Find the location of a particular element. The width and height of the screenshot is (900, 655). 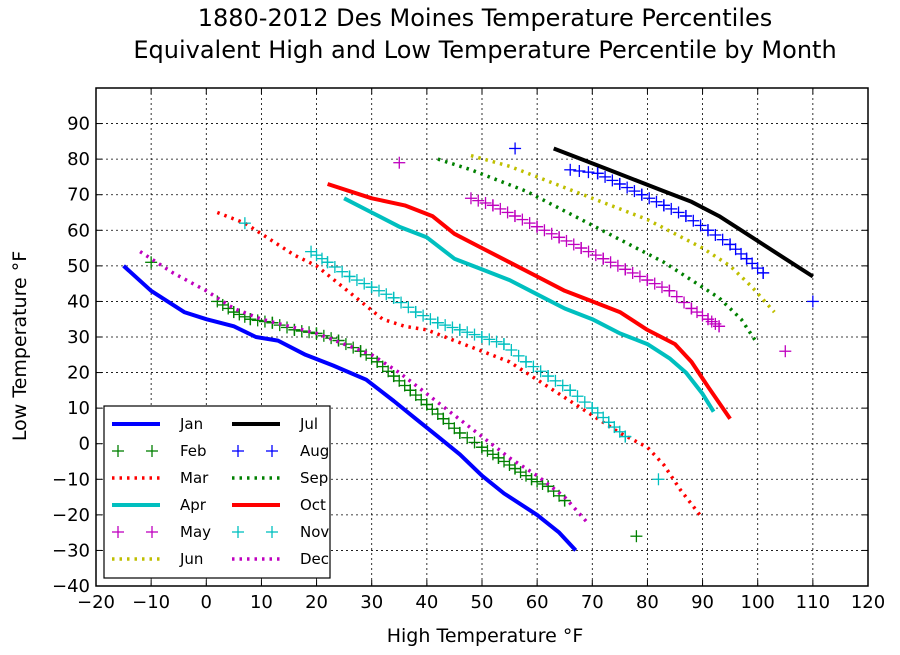

y-tick-label: 90 is located at coordinates (78, 124).